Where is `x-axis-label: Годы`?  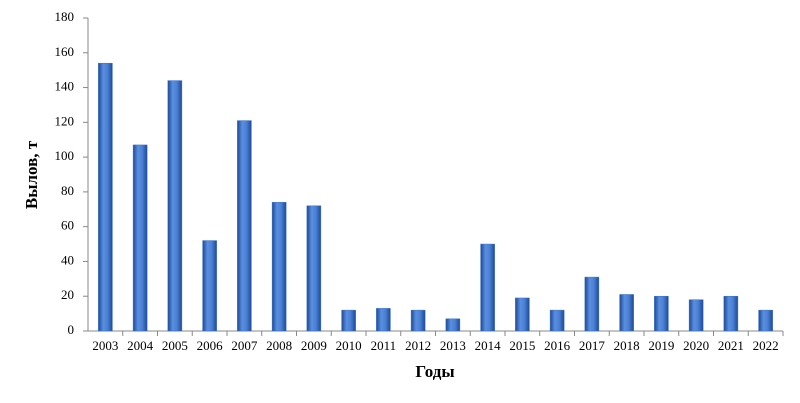 x-axis-label: Годы is located at coordinates (434, 371).